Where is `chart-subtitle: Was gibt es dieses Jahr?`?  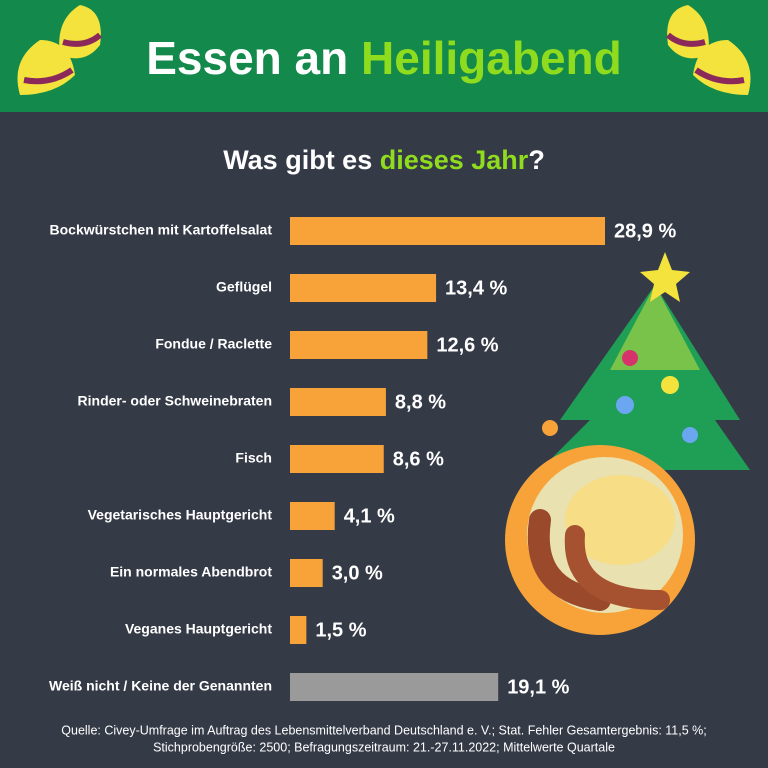 chart-subtitle: Was gibt es dieses Jahr? is located at coordinates (384, 160).